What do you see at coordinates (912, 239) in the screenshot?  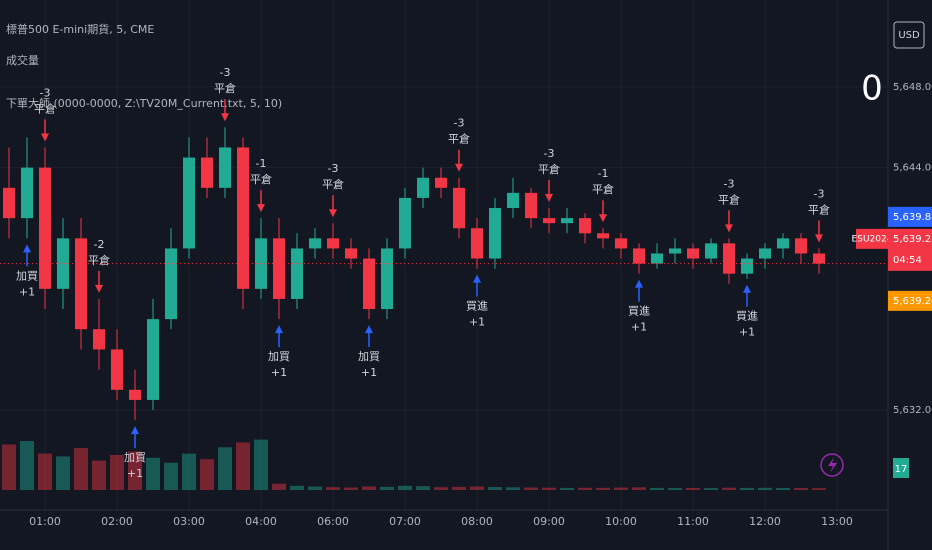 I see `price-label: 5,639.25` at bounding box center [912, 239].